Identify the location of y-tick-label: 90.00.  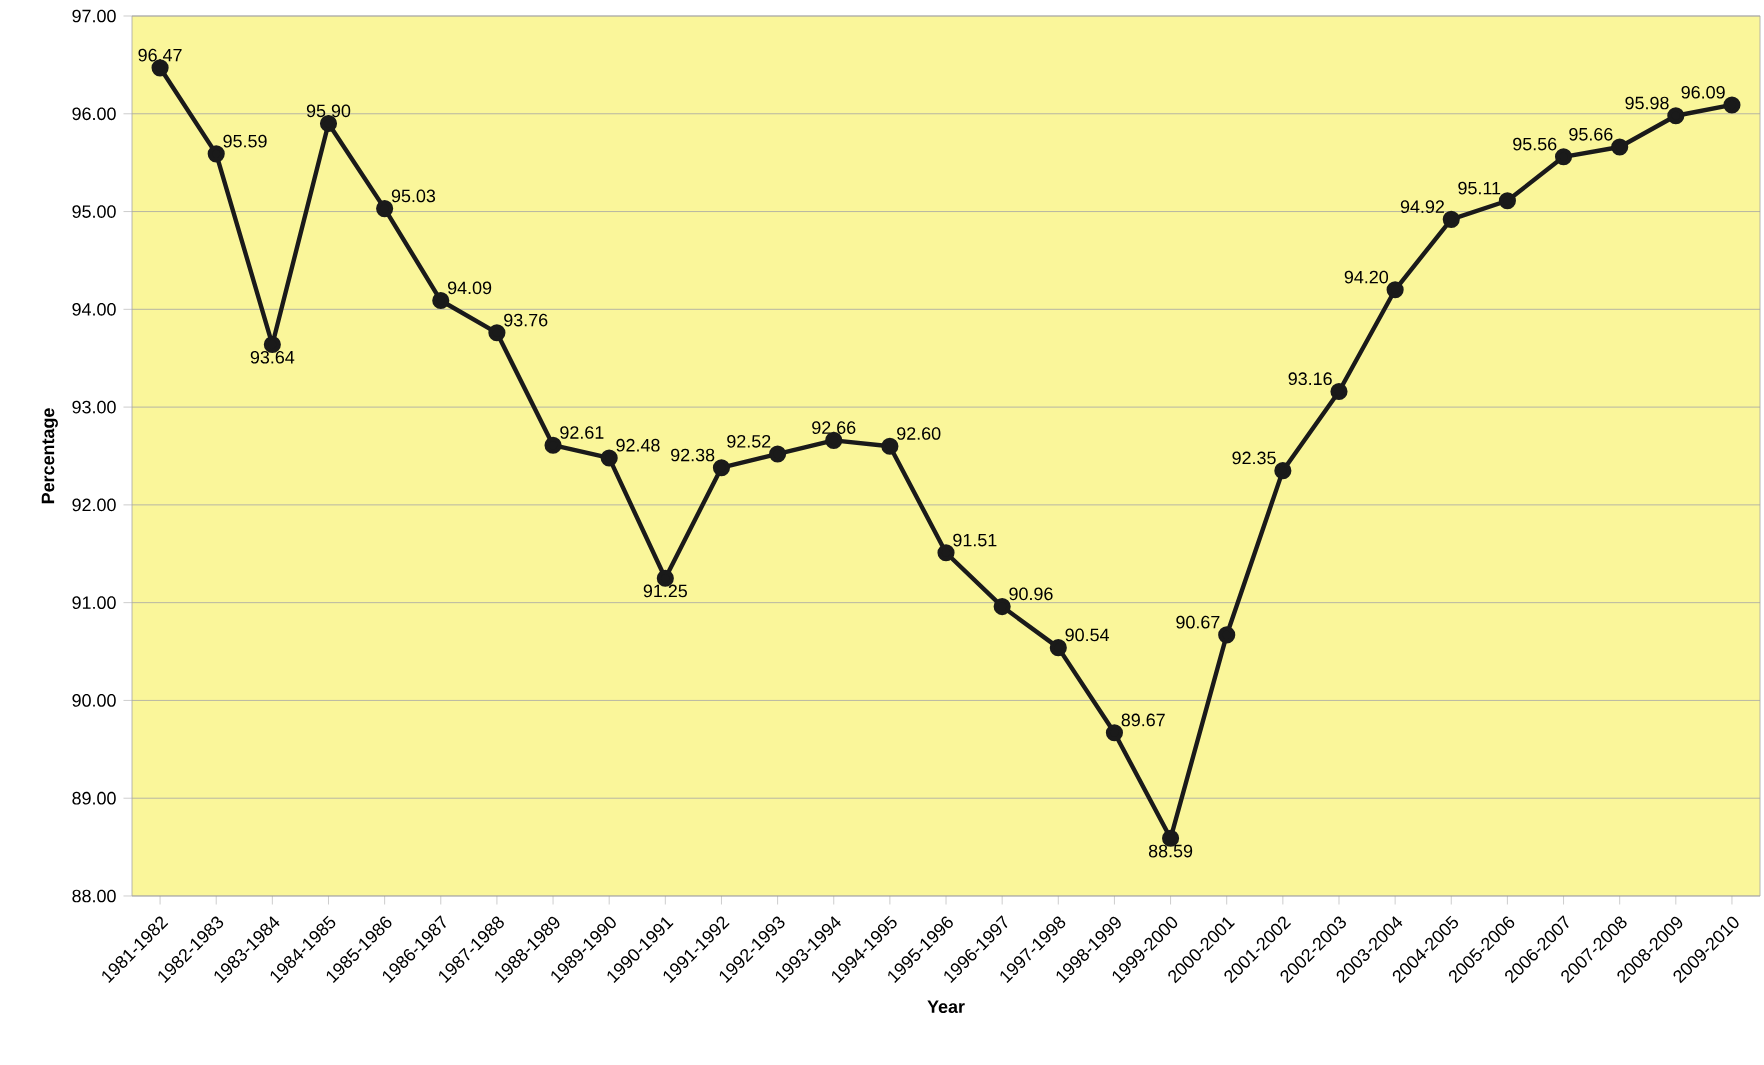
(94, 700).